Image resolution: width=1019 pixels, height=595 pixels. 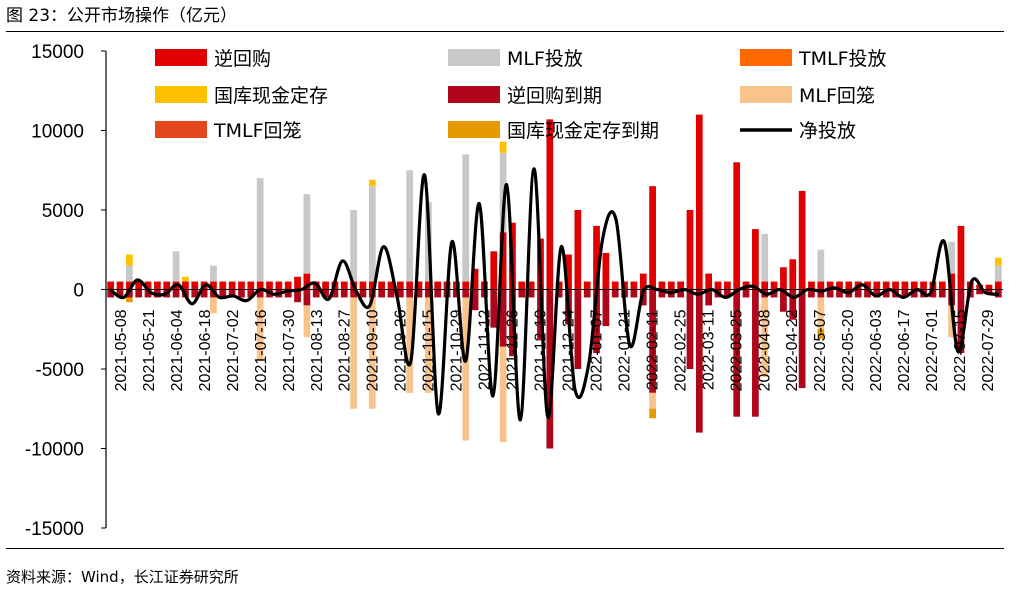 What do you see at coordinates (59, 370) in the screenshot?
I see `y-tick-label: -5000` at bounding box center [59, 370].